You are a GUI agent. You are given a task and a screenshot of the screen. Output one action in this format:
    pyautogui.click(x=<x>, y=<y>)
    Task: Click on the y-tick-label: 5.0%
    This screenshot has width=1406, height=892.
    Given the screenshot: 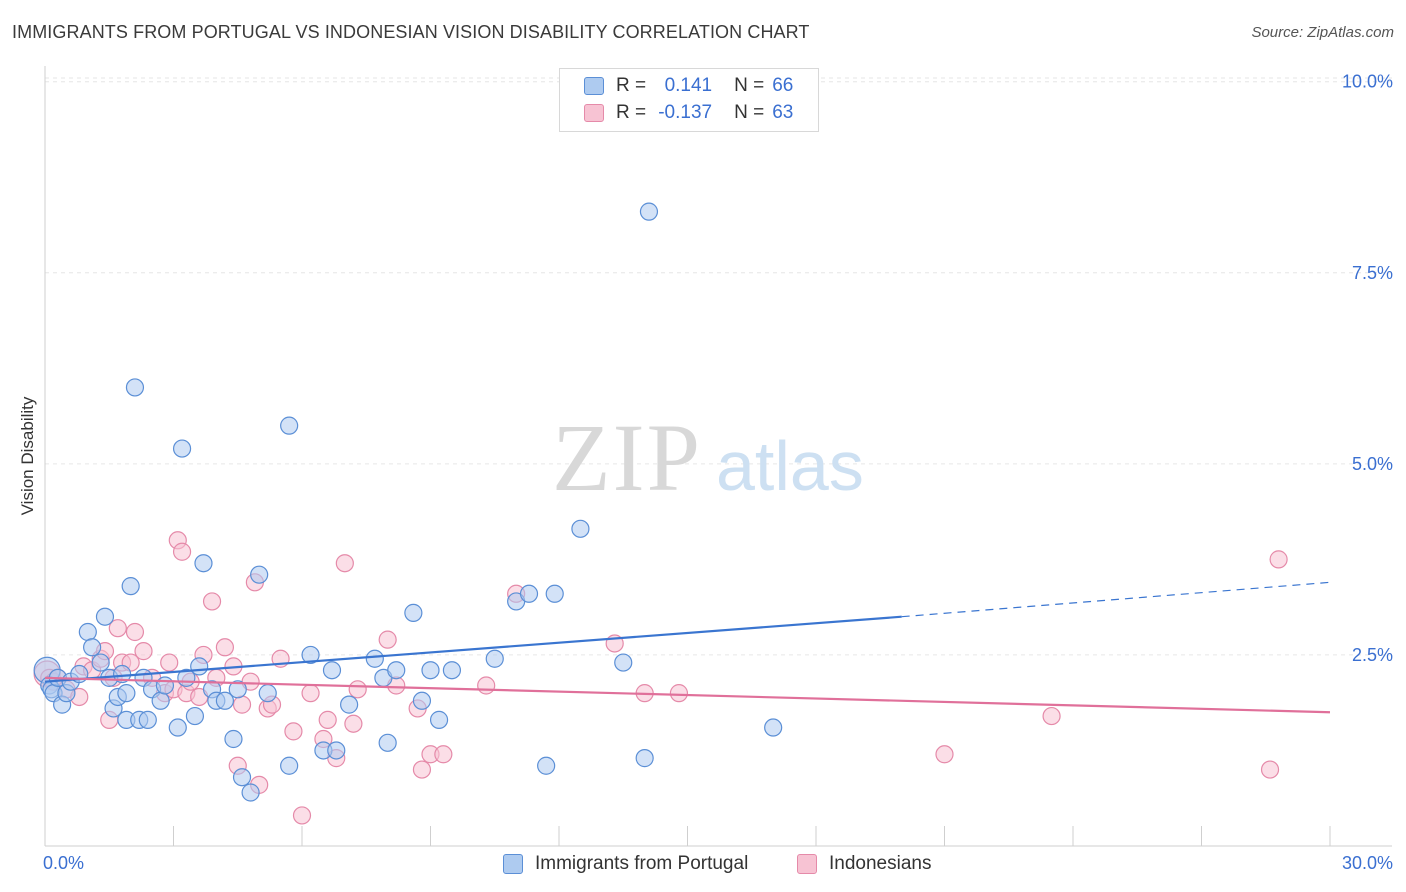 What is the action you would take?
    pyautogui.click(x=1372, y=464)
    